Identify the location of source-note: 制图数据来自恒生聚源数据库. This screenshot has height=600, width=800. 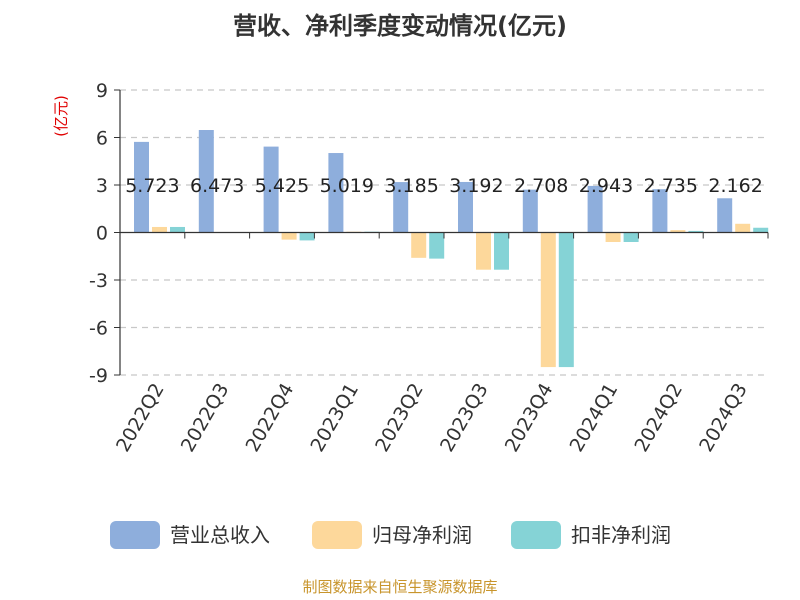
(399, 587).